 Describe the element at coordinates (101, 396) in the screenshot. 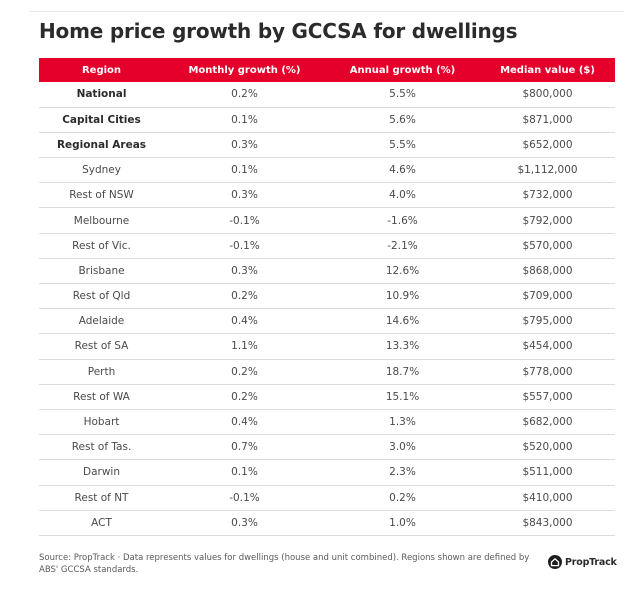

I see `region-cell: Rest of WA` at that location.